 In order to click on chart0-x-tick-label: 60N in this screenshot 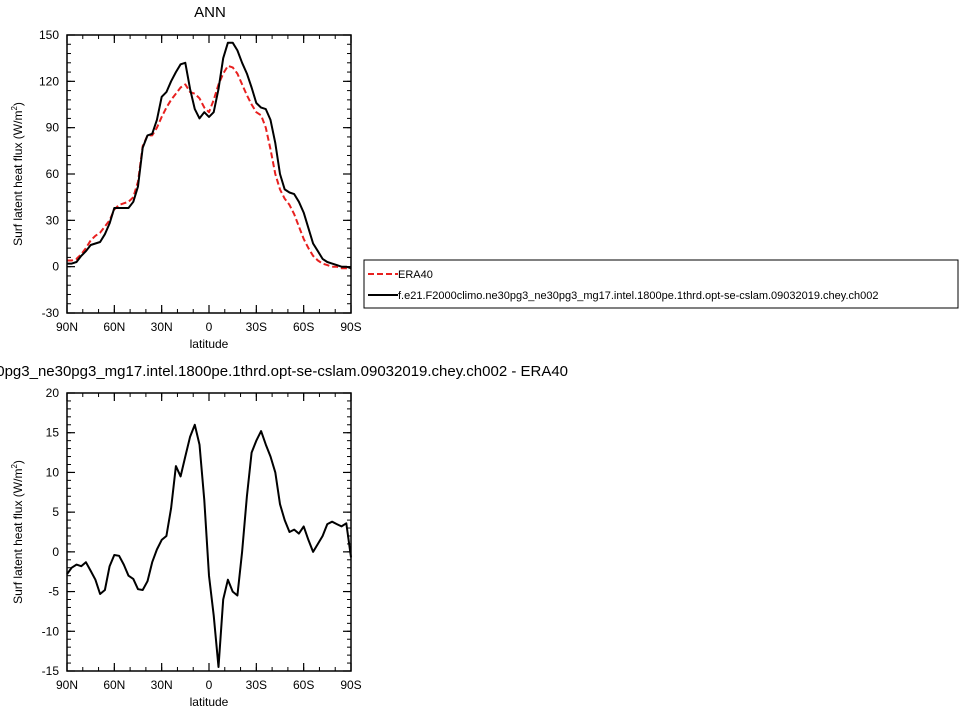, I will do `click(114, 327)`.